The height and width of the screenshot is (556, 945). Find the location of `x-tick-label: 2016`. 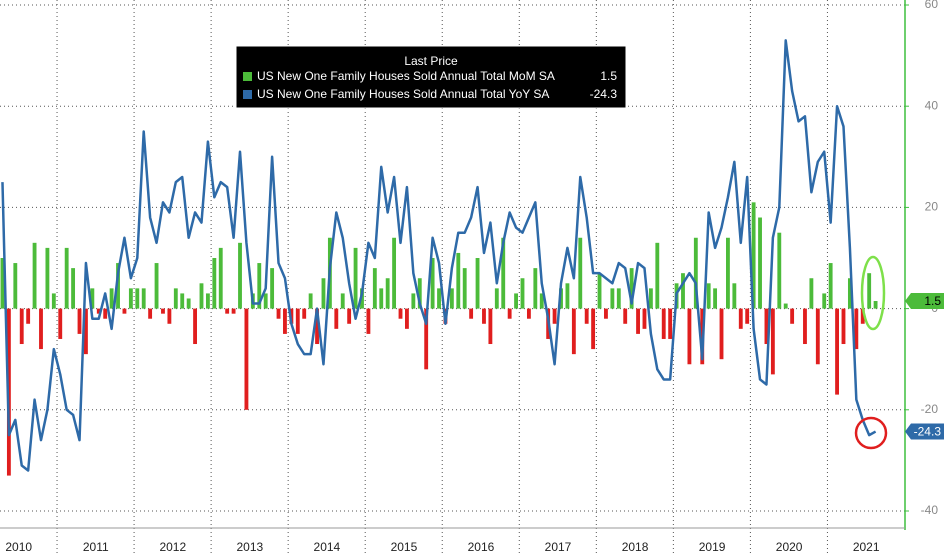

x-tick-label: 2016 is located at coordinates (481, 547).